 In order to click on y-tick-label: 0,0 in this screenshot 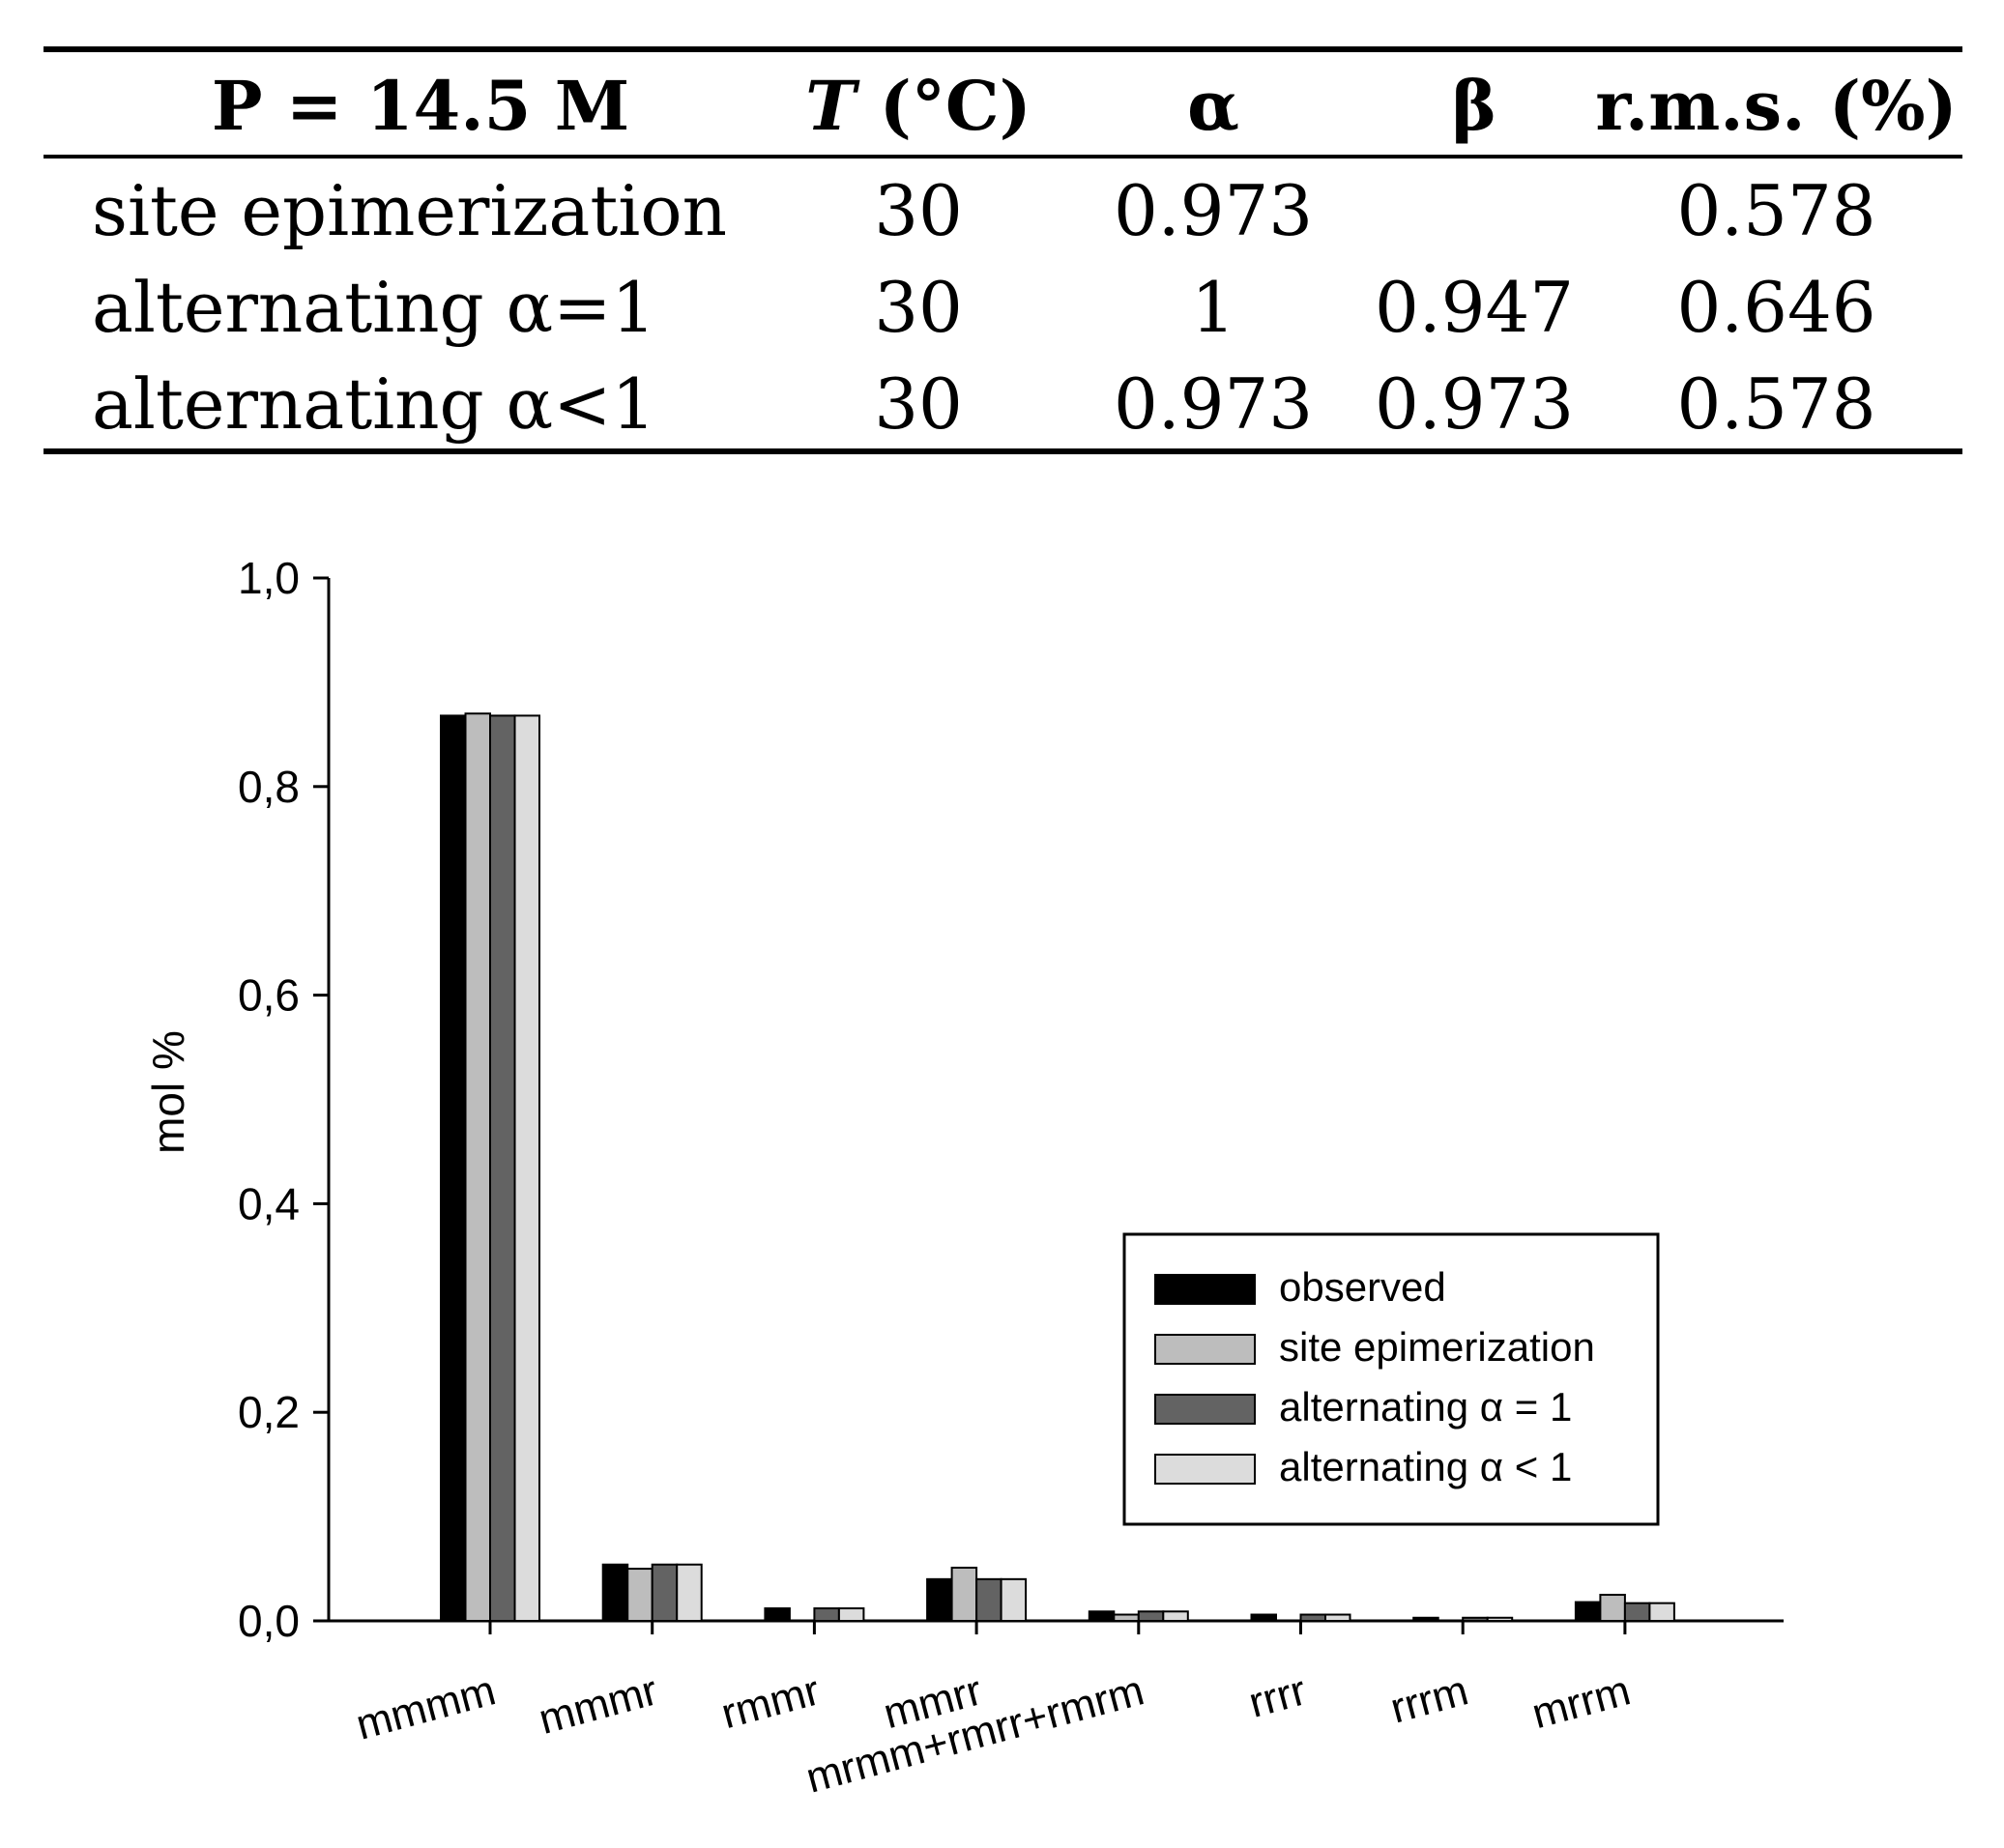, I will do `click(269, 1621)`.